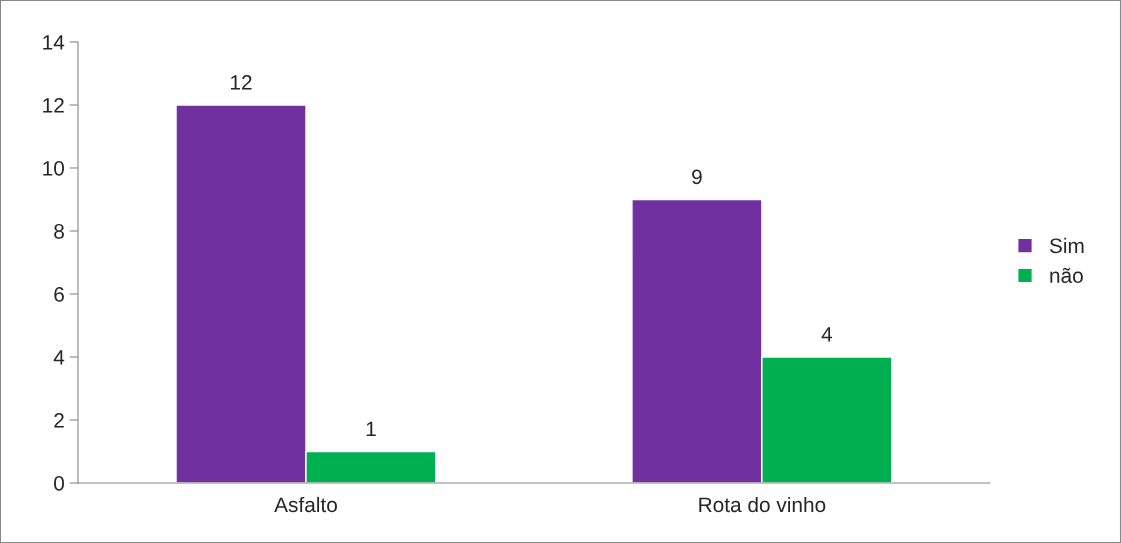 The height and width of the screenshot is (543, 1121). What do you see at coordinates (371, 429) in the screenshot?
I see `data-label: 1` at bounding box center [371, 429].